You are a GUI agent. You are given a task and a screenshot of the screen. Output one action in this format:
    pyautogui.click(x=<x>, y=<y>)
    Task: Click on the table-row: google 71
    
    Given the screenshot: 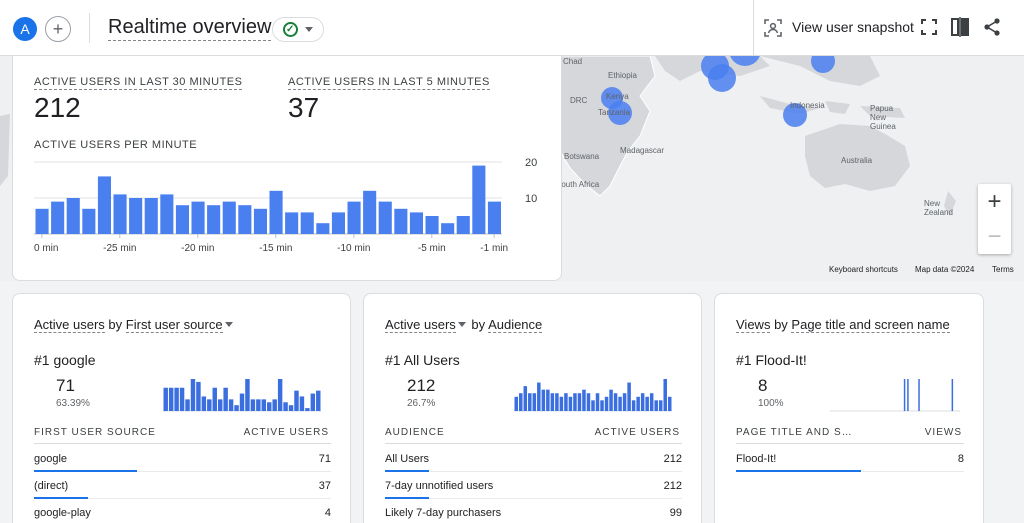 What is the action you would take?
    pyautogui.click(x=182, y=459)
    